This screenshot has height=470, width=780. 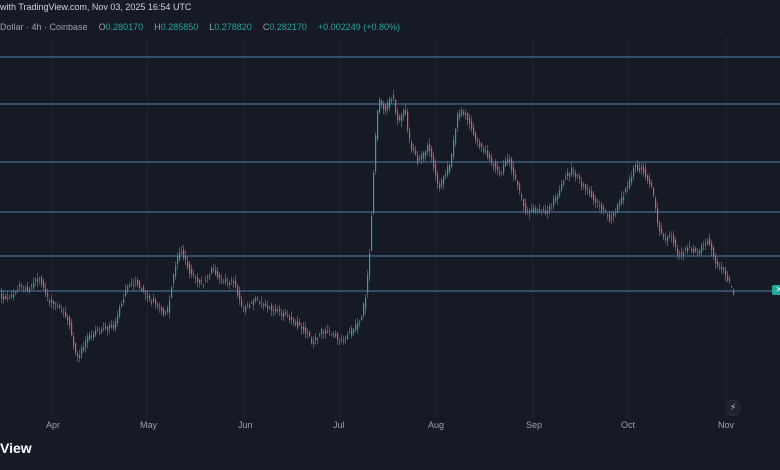 What do you see at coordinates (53, 425) in the screenshot?
I see `axis-month-apr: Apr` at bounding box center [53, 425].